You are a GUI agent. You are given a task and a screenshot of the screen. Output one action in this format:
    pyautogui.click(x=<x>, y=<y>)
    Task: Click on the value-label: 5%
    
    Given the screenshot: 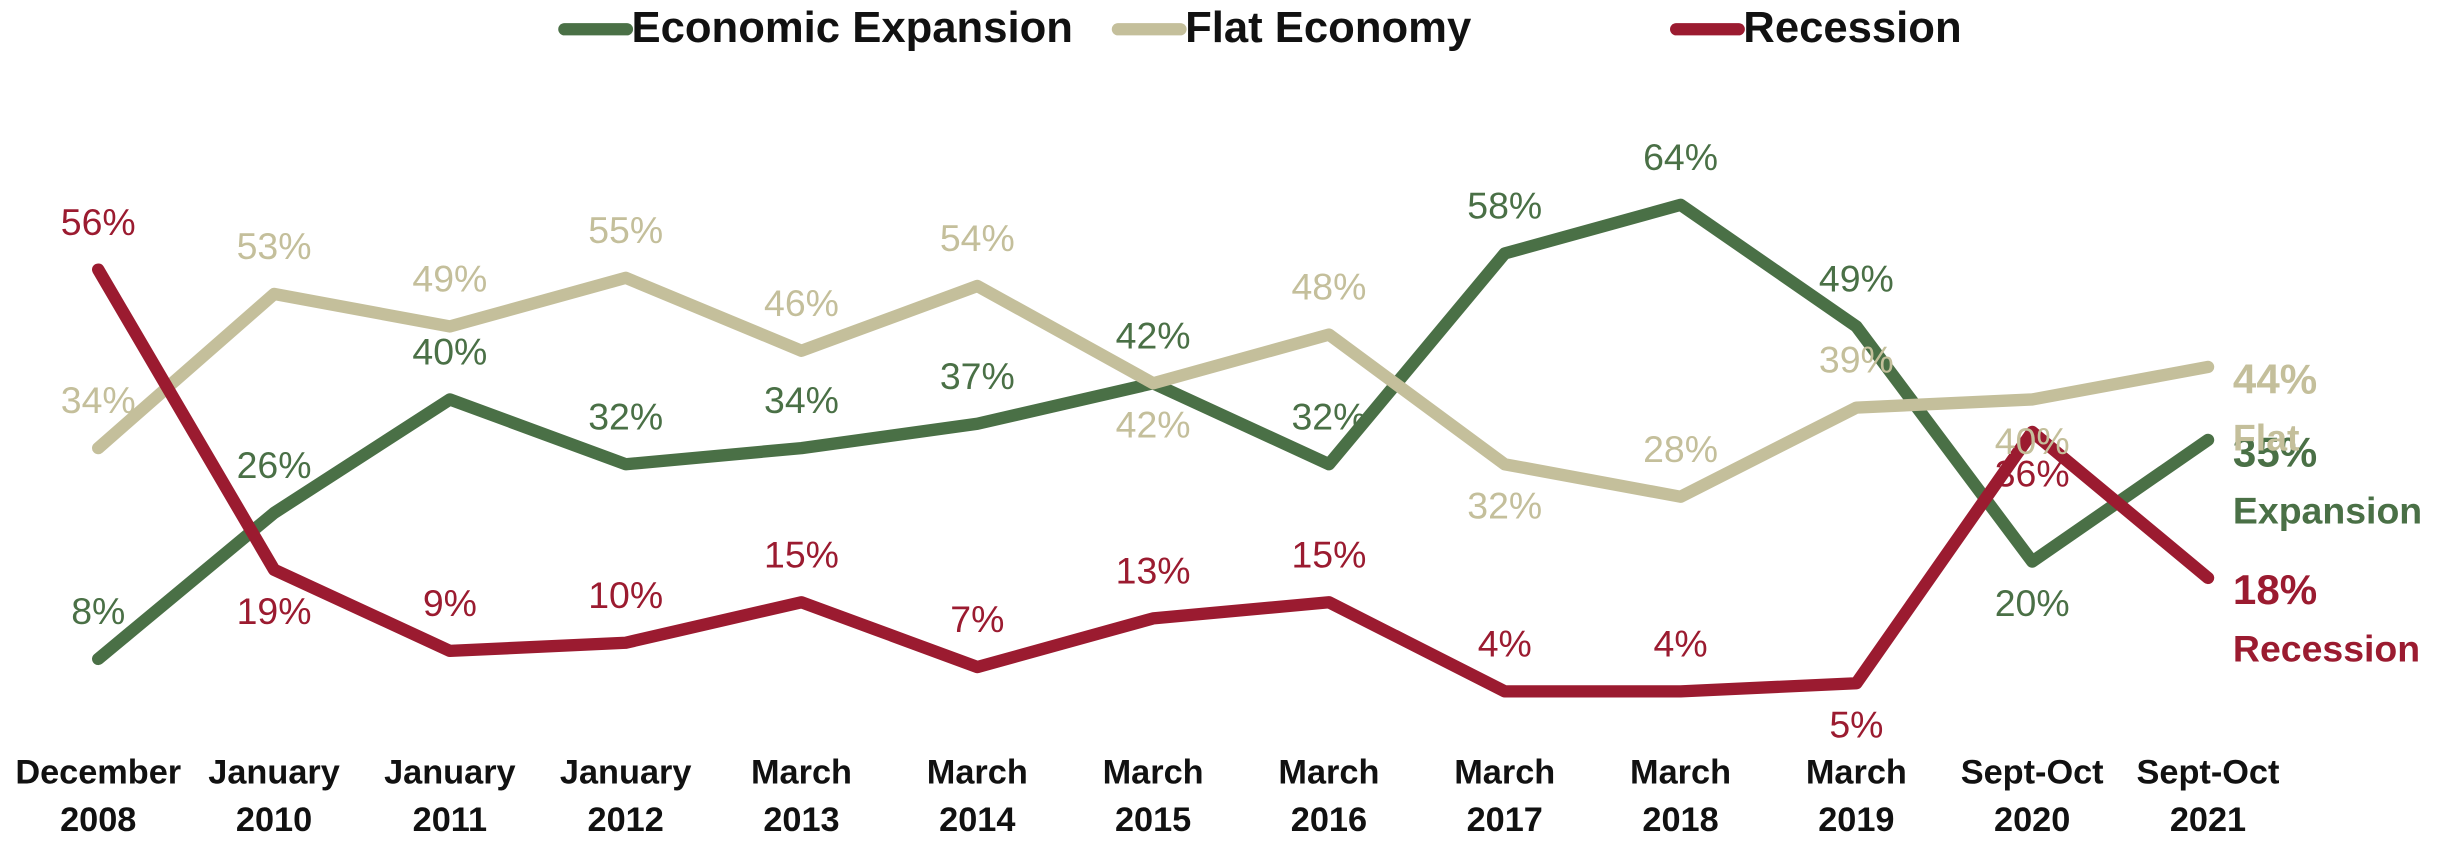 What is the action you would take?
    pyautogui.click(x=1856, y=725)
    